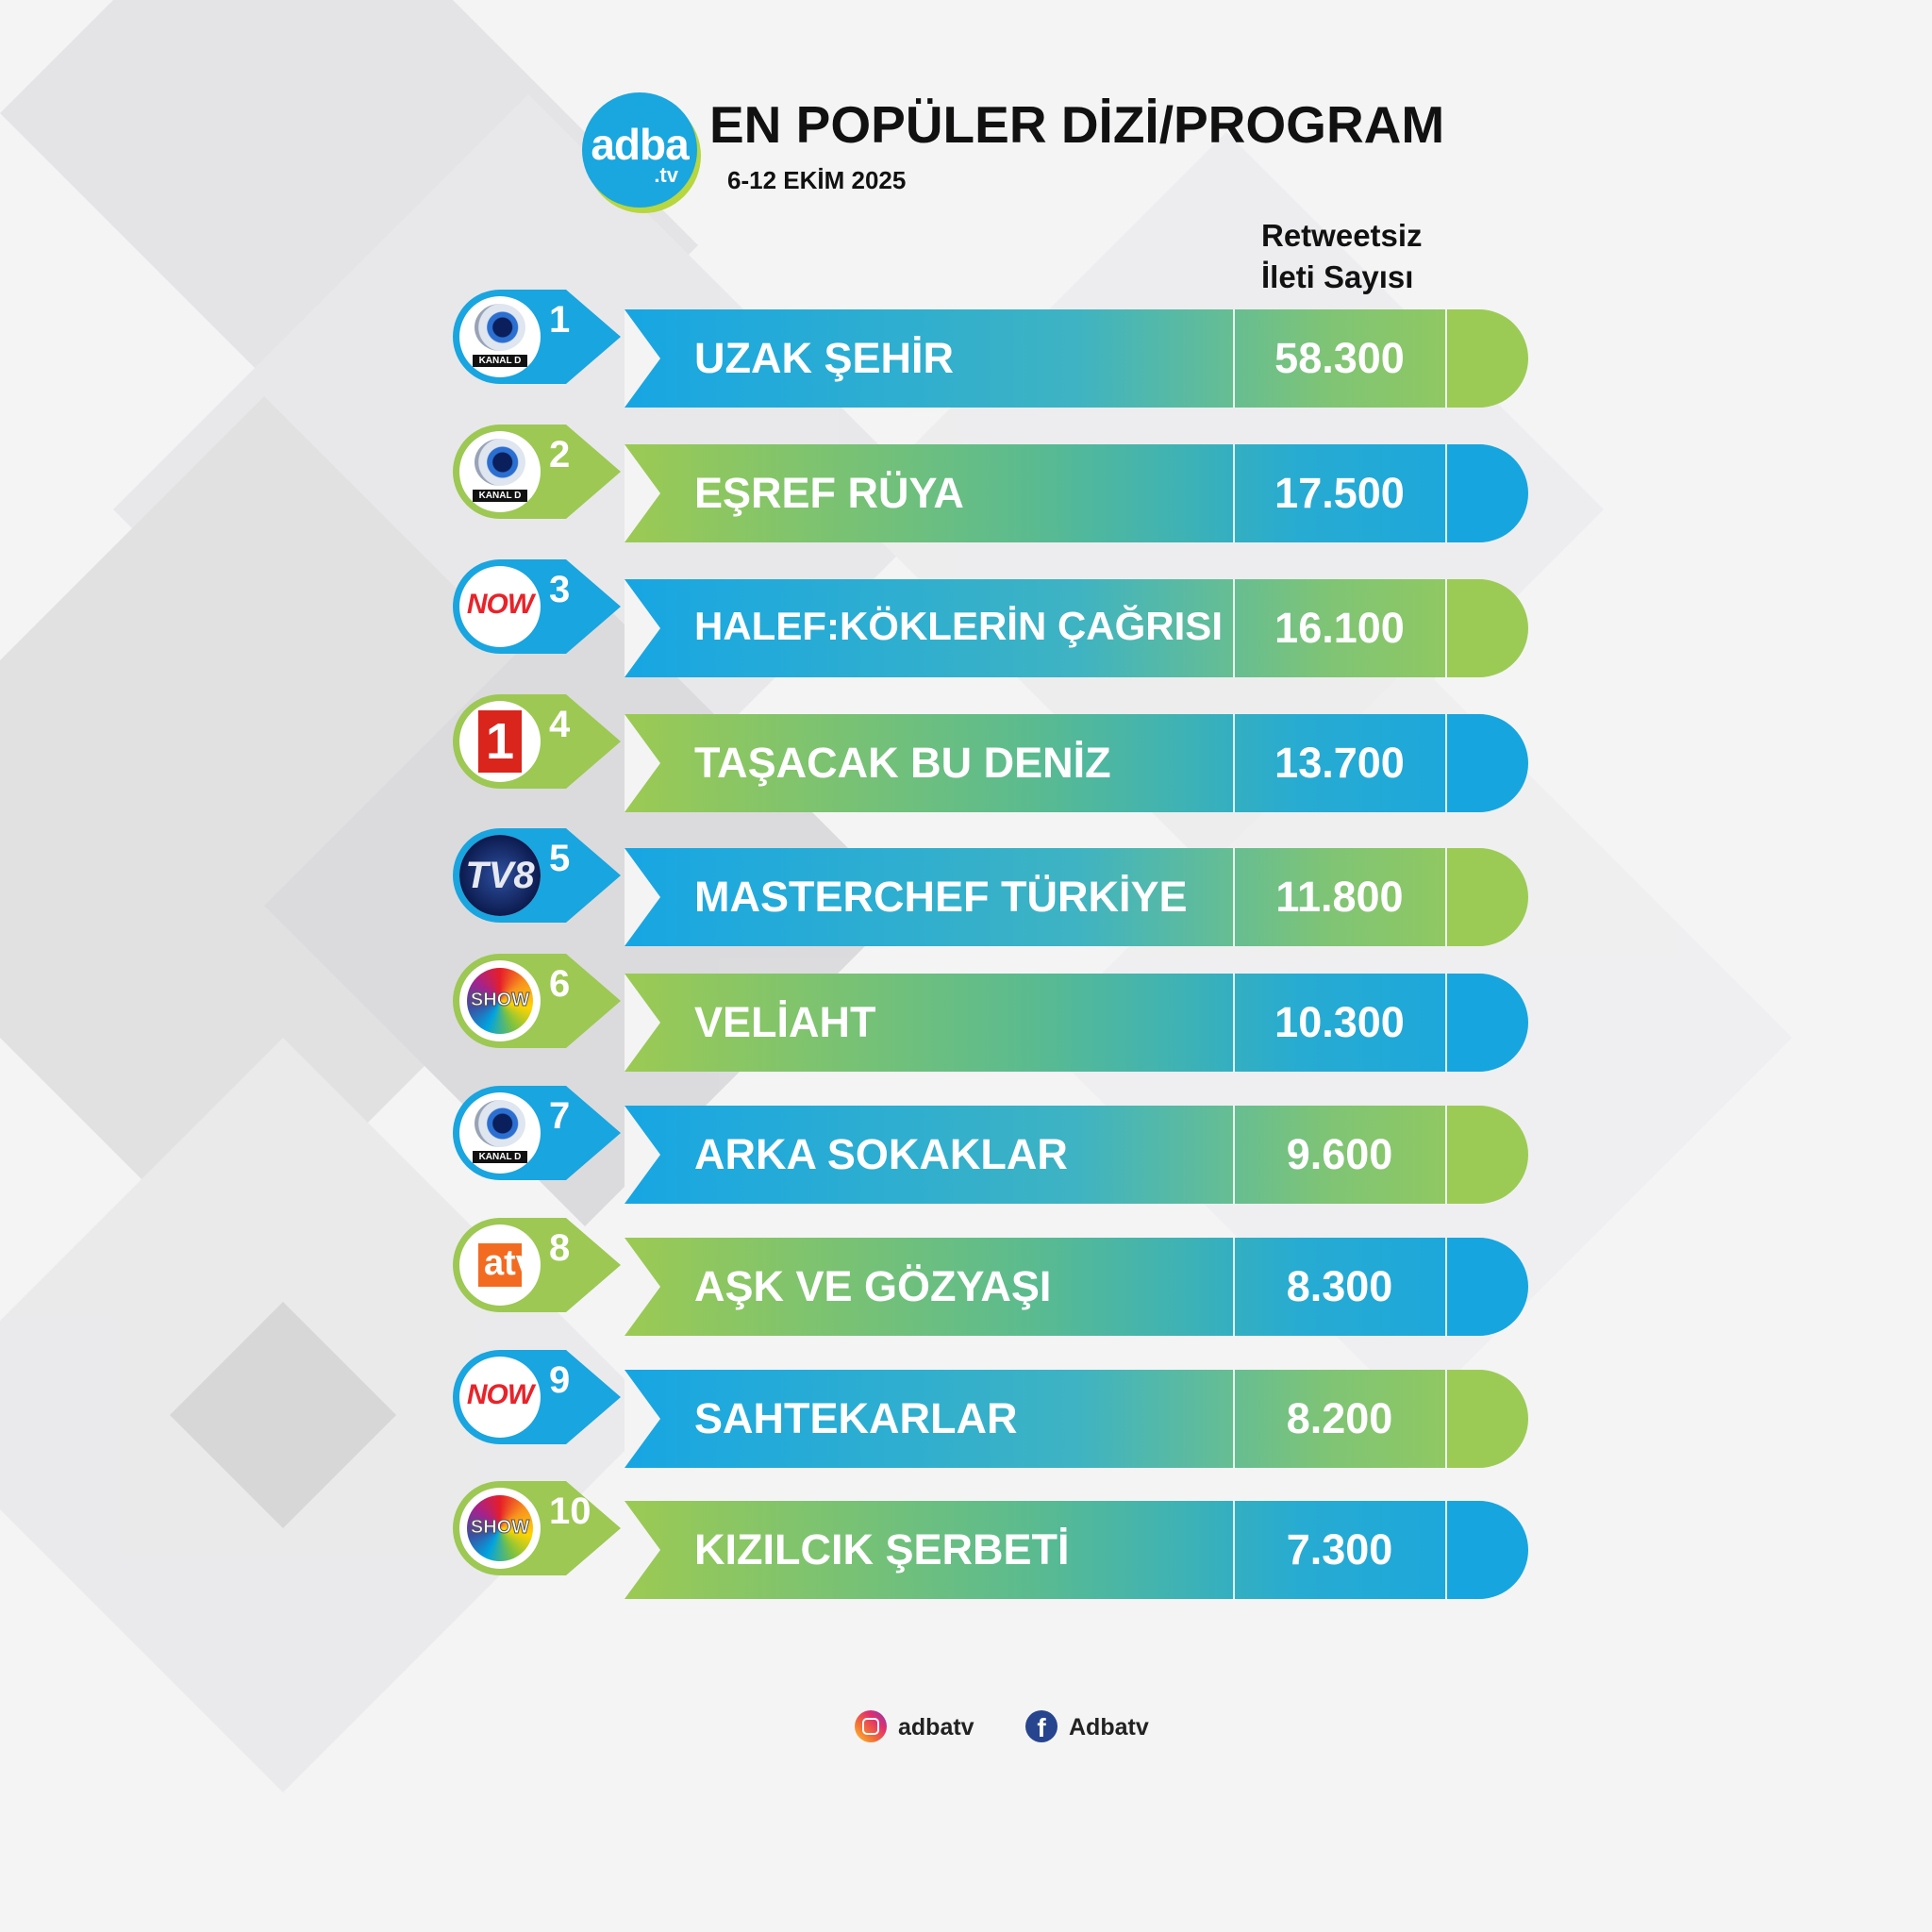  Describe the element at coordinates (1339, 493) in the screenshot. I see `post-count: 17.500` at that location.